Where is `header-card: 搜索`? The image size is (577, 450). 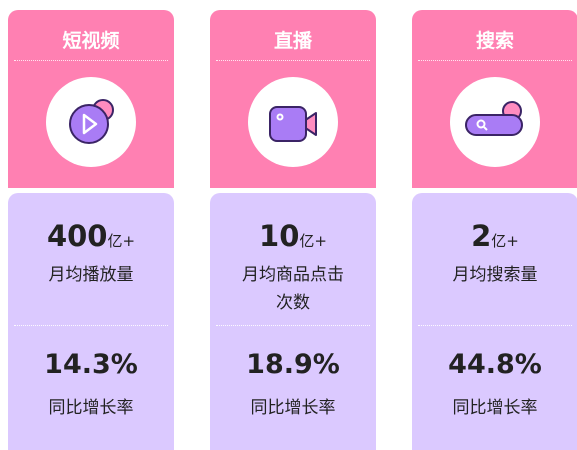
header-card: 搜索 is located at coordinates (494, 99).